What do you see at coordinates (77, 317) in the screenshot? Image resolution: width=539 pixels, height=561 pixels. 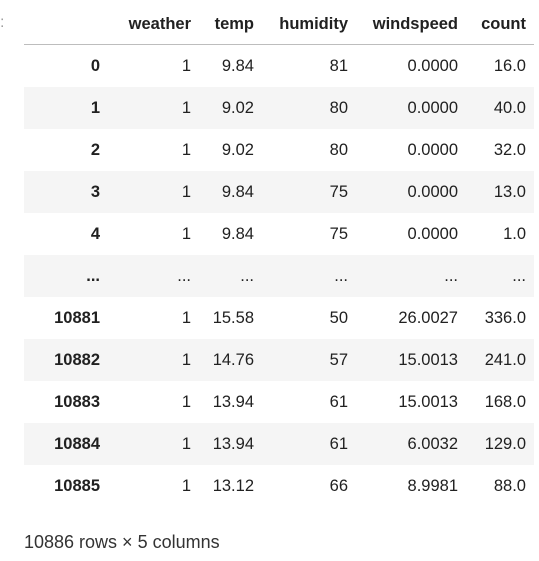 I see `row-index: 10881` at bounding box center [77, 317].